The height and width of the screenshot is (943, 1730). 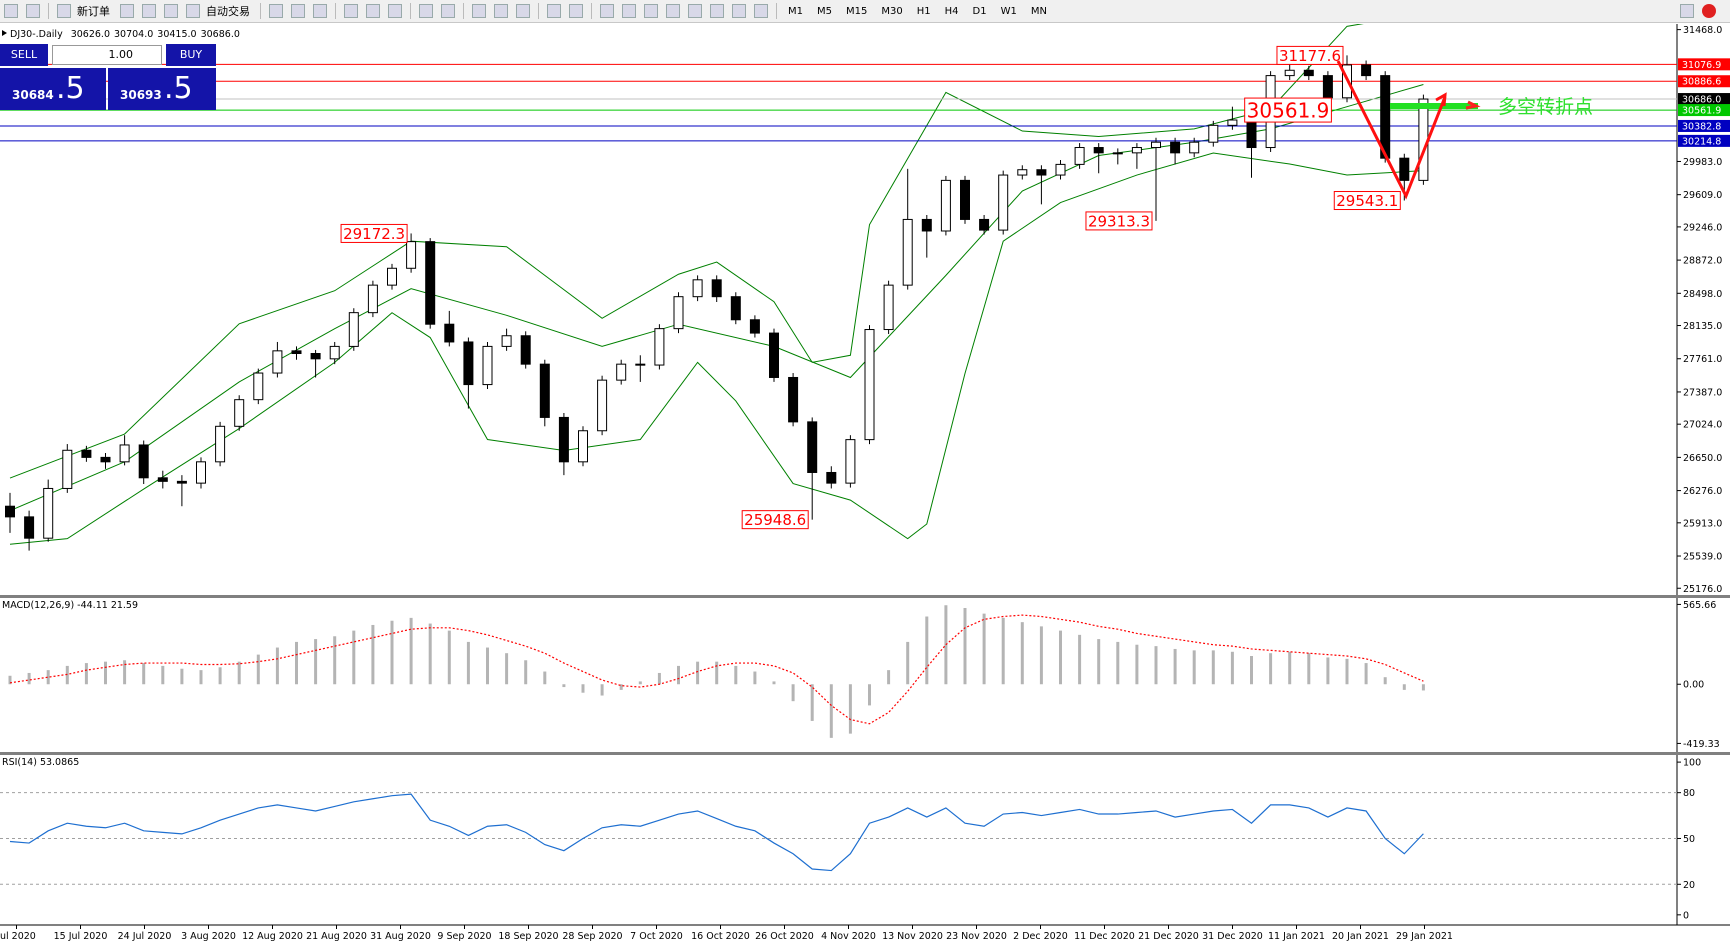 What do you see at coordinates (951, 11) in the screenshot?
I see `timeframe-button: H4` at bounding box center [951, 11].